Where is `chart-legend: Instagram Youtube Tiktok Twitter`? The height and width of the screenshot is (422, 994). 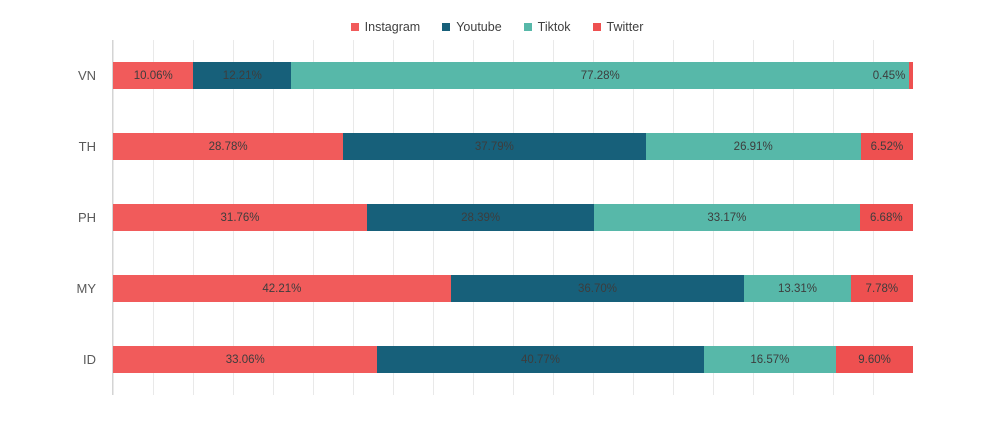 chart-legend: Instagram Youtube Tiktok Twitter is located at coordinates (497, 20).